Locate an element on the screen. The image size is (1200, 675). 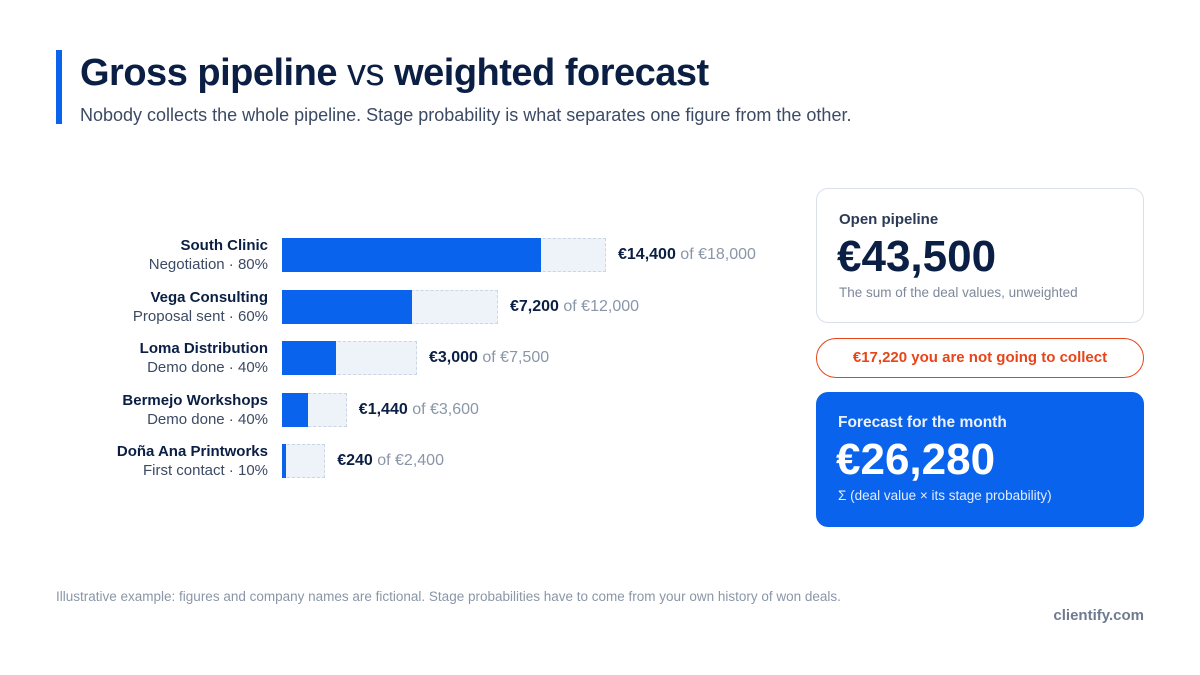
weighted-amount: €14,400 is located at coordinates (647, 254).